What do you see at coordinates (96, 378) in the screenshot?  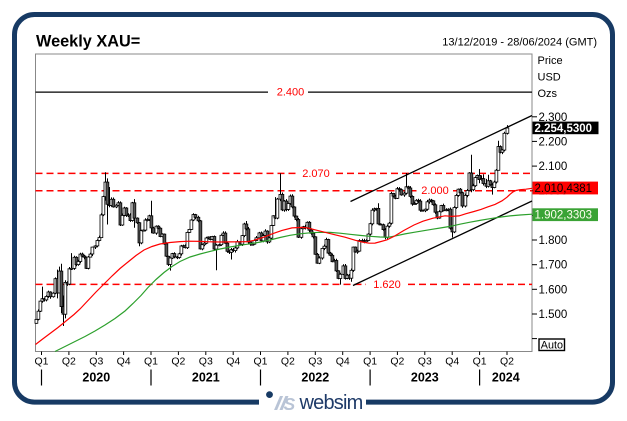 I see `svg-text: 2020` at bounding box center [96, 378].